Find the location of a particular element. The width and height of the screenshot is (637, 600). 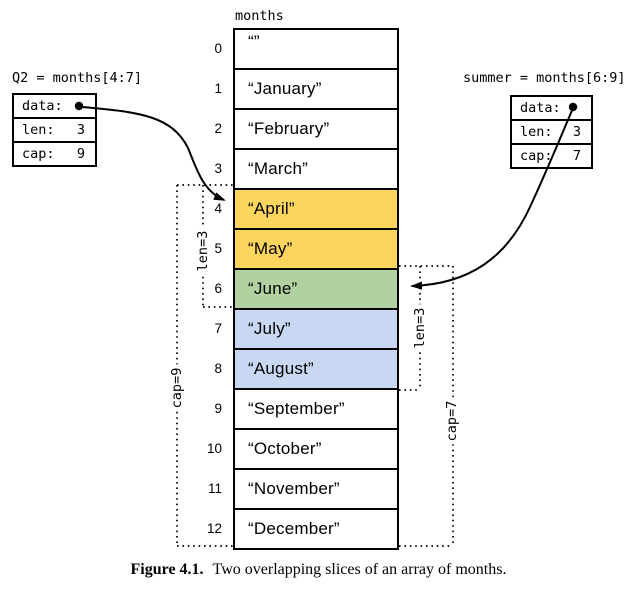

array-cell-value: “October” is located at coordinates (285, 448).